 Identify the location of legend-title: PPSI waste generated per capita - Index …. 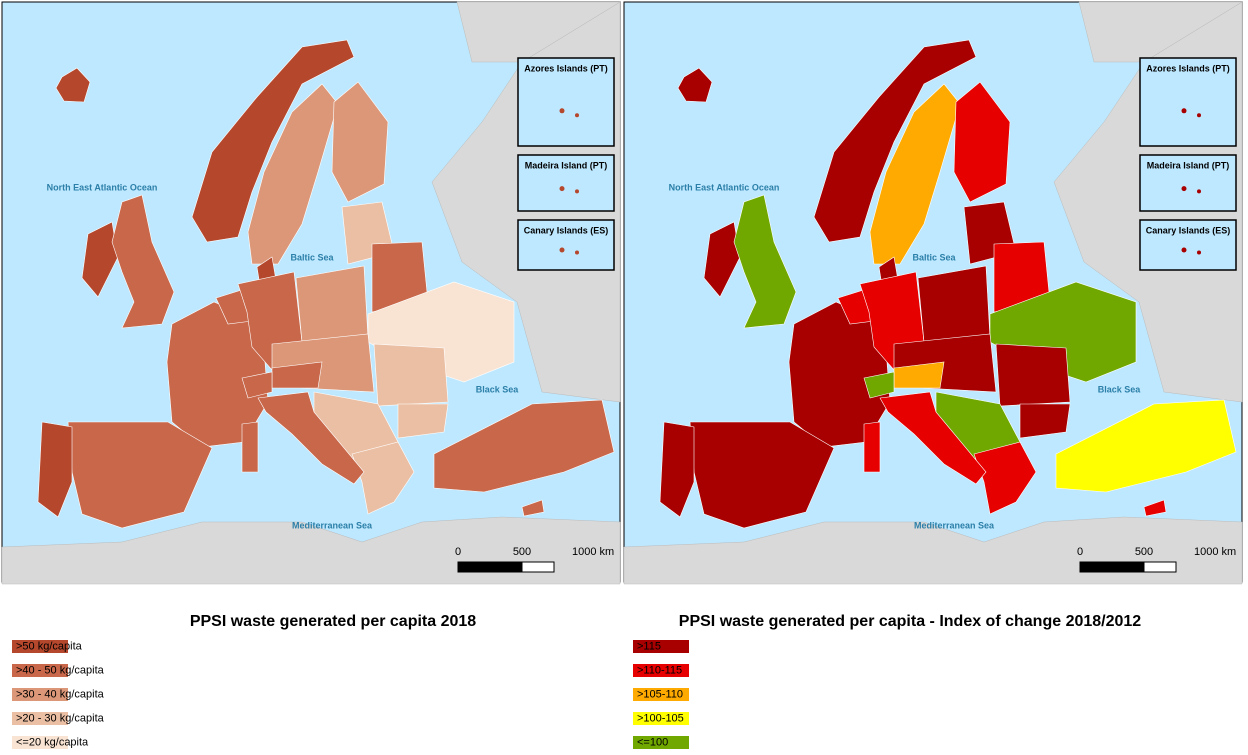
(910, 621).